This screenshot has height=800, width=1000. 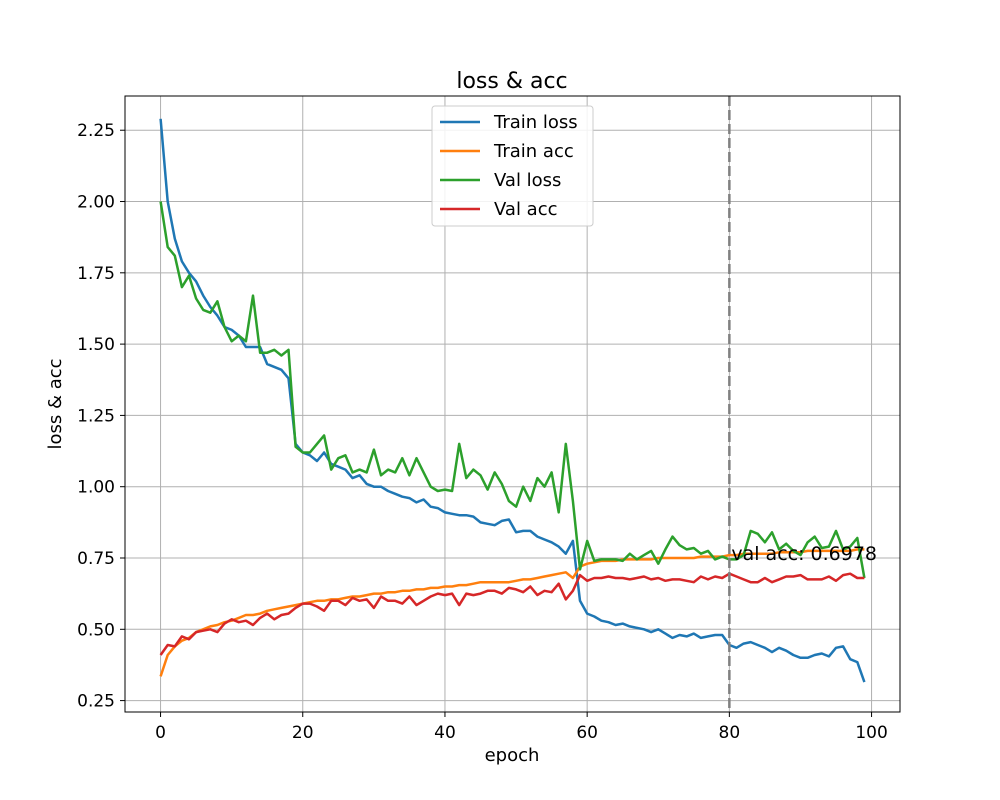 I want to click on x-tick-label: 40, so click(x=445, y=733).